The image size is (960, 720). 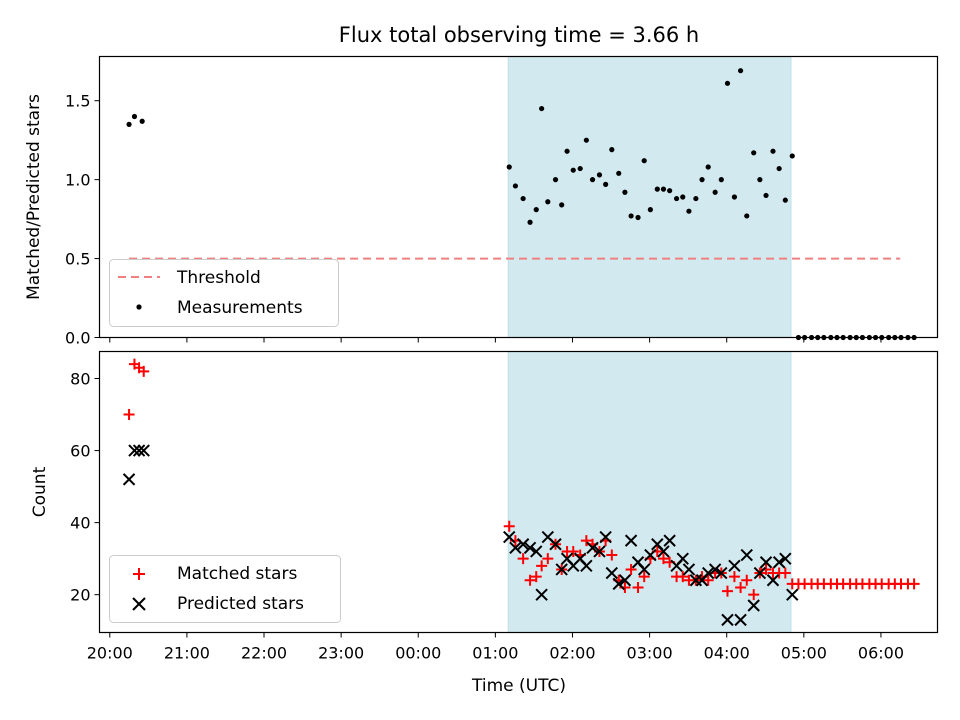 I want to click on y-tick-label: 40, so click(x=80, y=523).